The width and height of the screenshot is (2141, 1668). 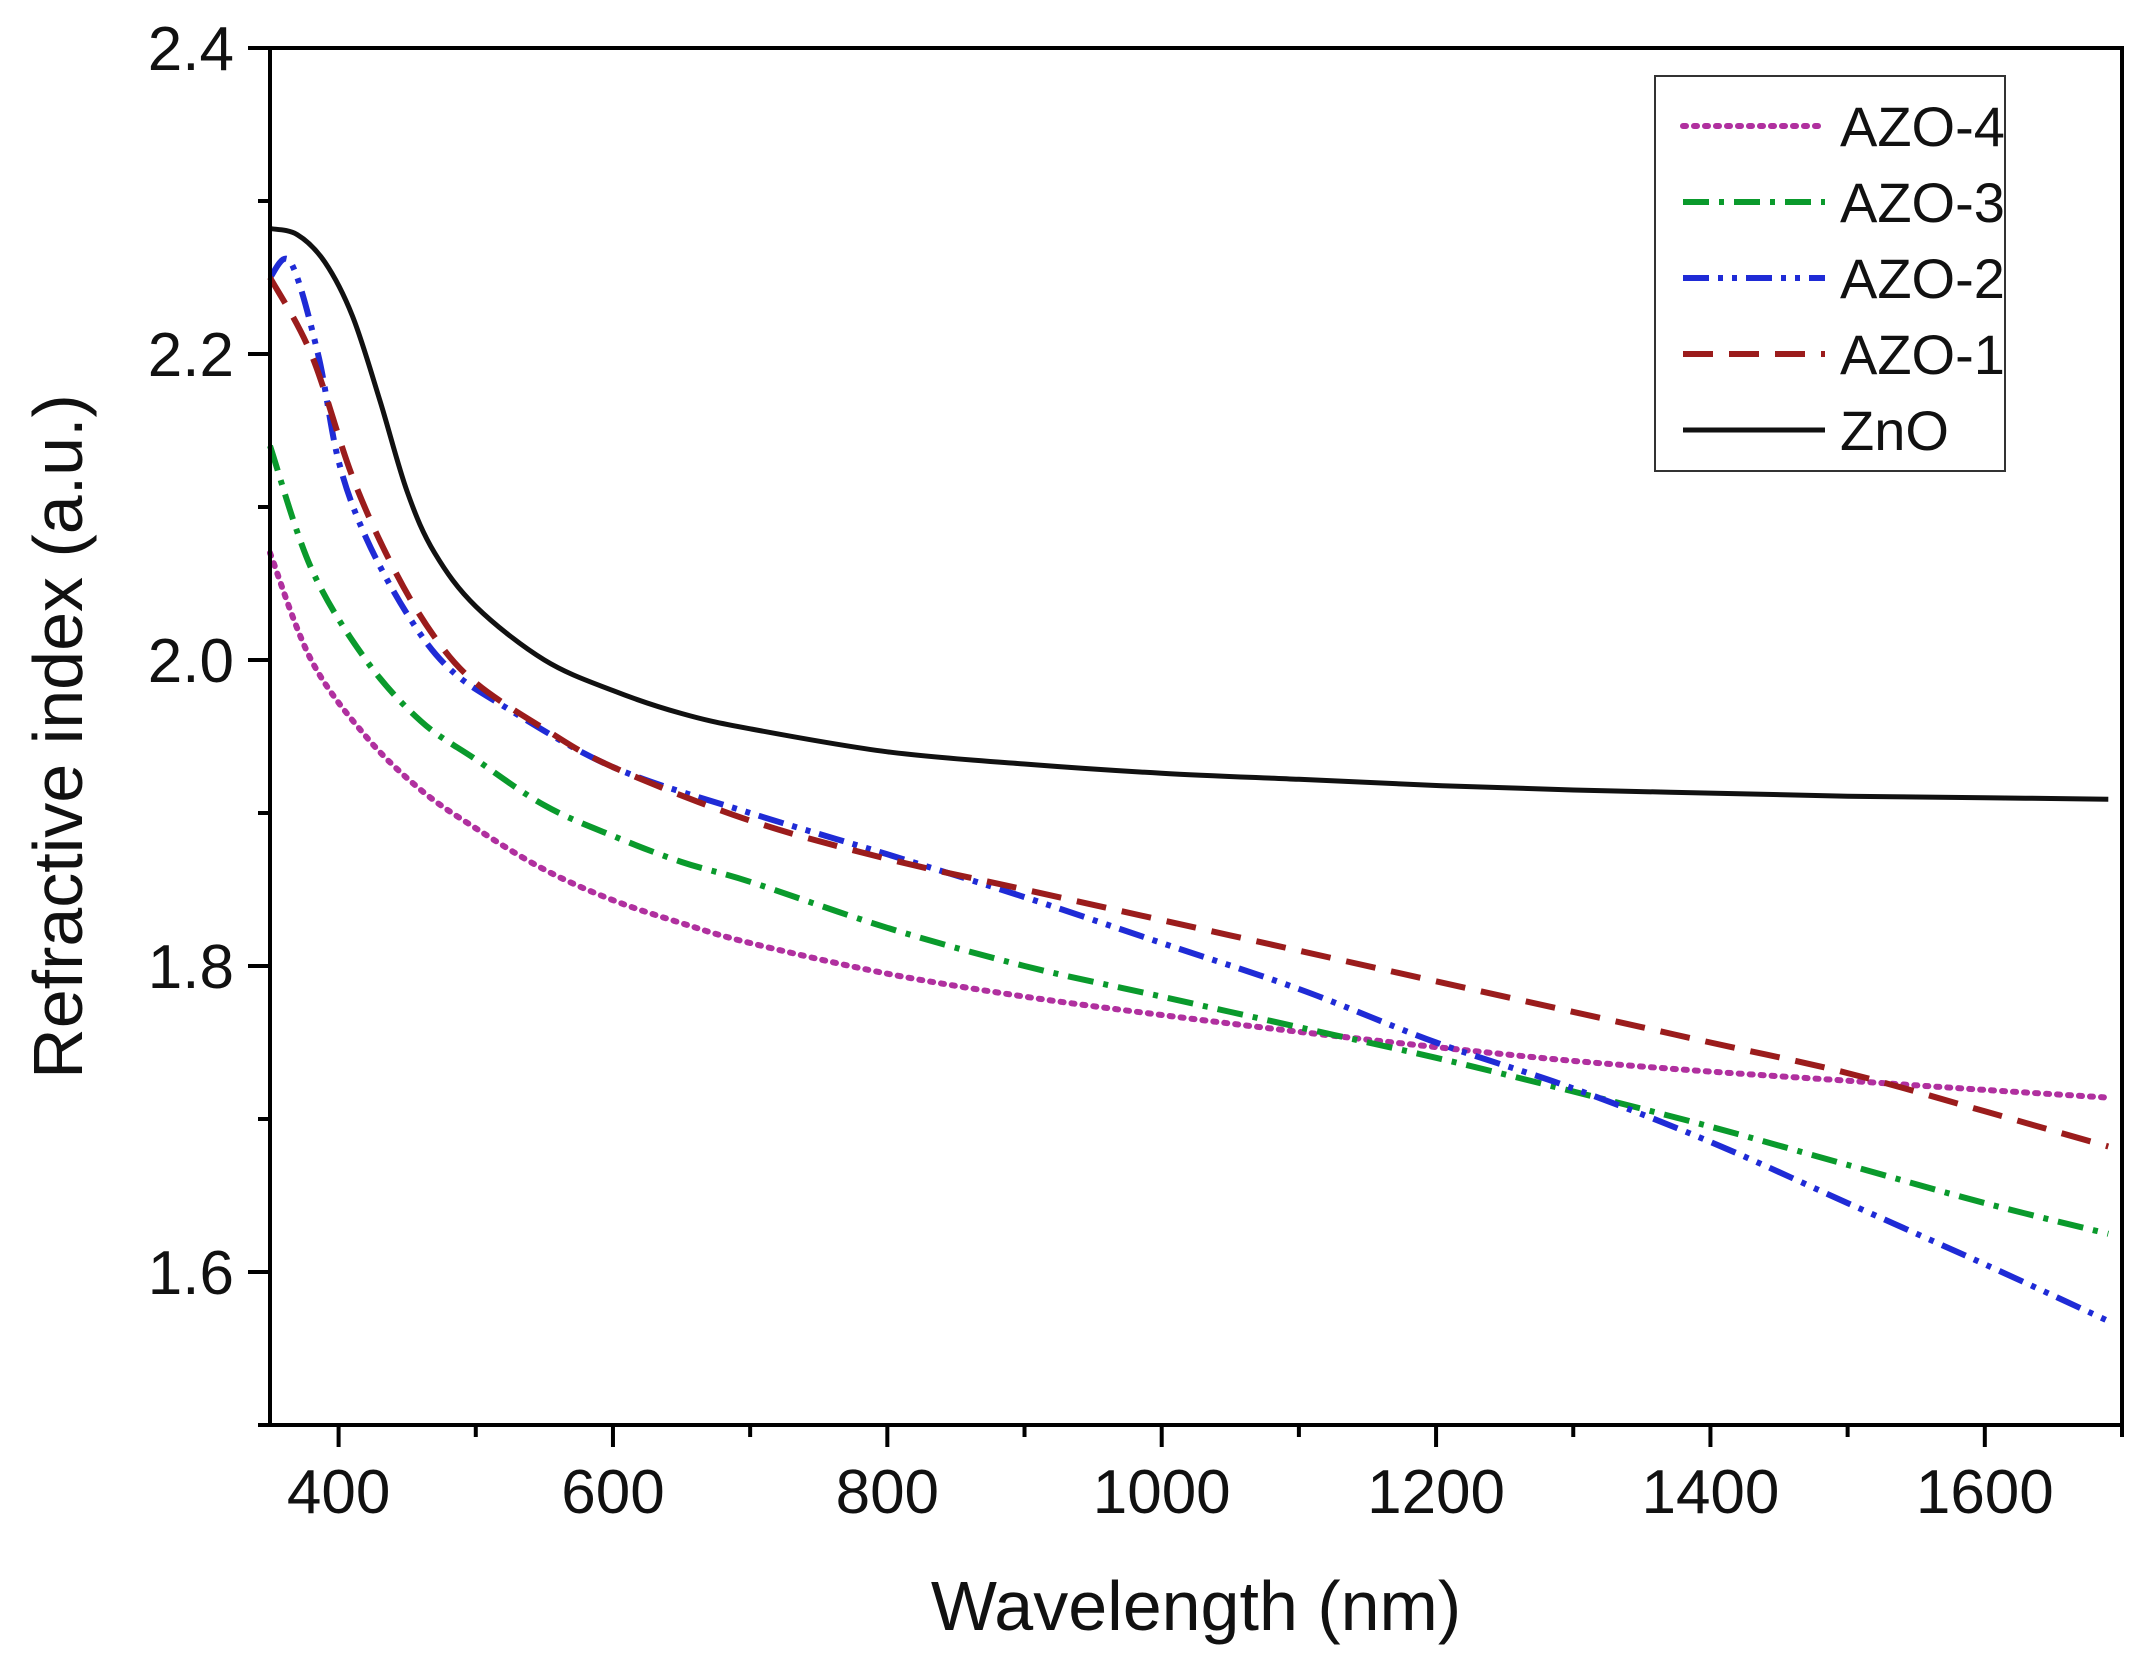 What do you see at coordinates (191, 1273) in the screenshot?
I see `y-tick-label: 1.6` at bounding box center [191, 1273].